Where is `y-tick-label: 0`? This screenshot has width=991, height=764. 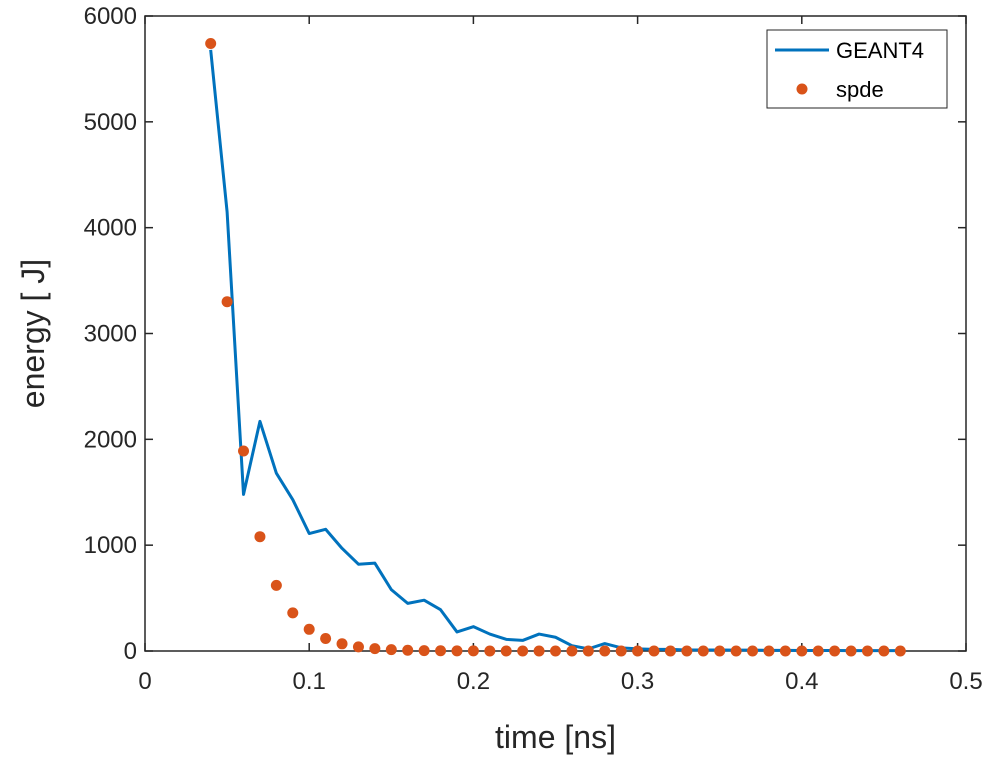 y-tick-label: 0 is located at coordinates (130, 651).